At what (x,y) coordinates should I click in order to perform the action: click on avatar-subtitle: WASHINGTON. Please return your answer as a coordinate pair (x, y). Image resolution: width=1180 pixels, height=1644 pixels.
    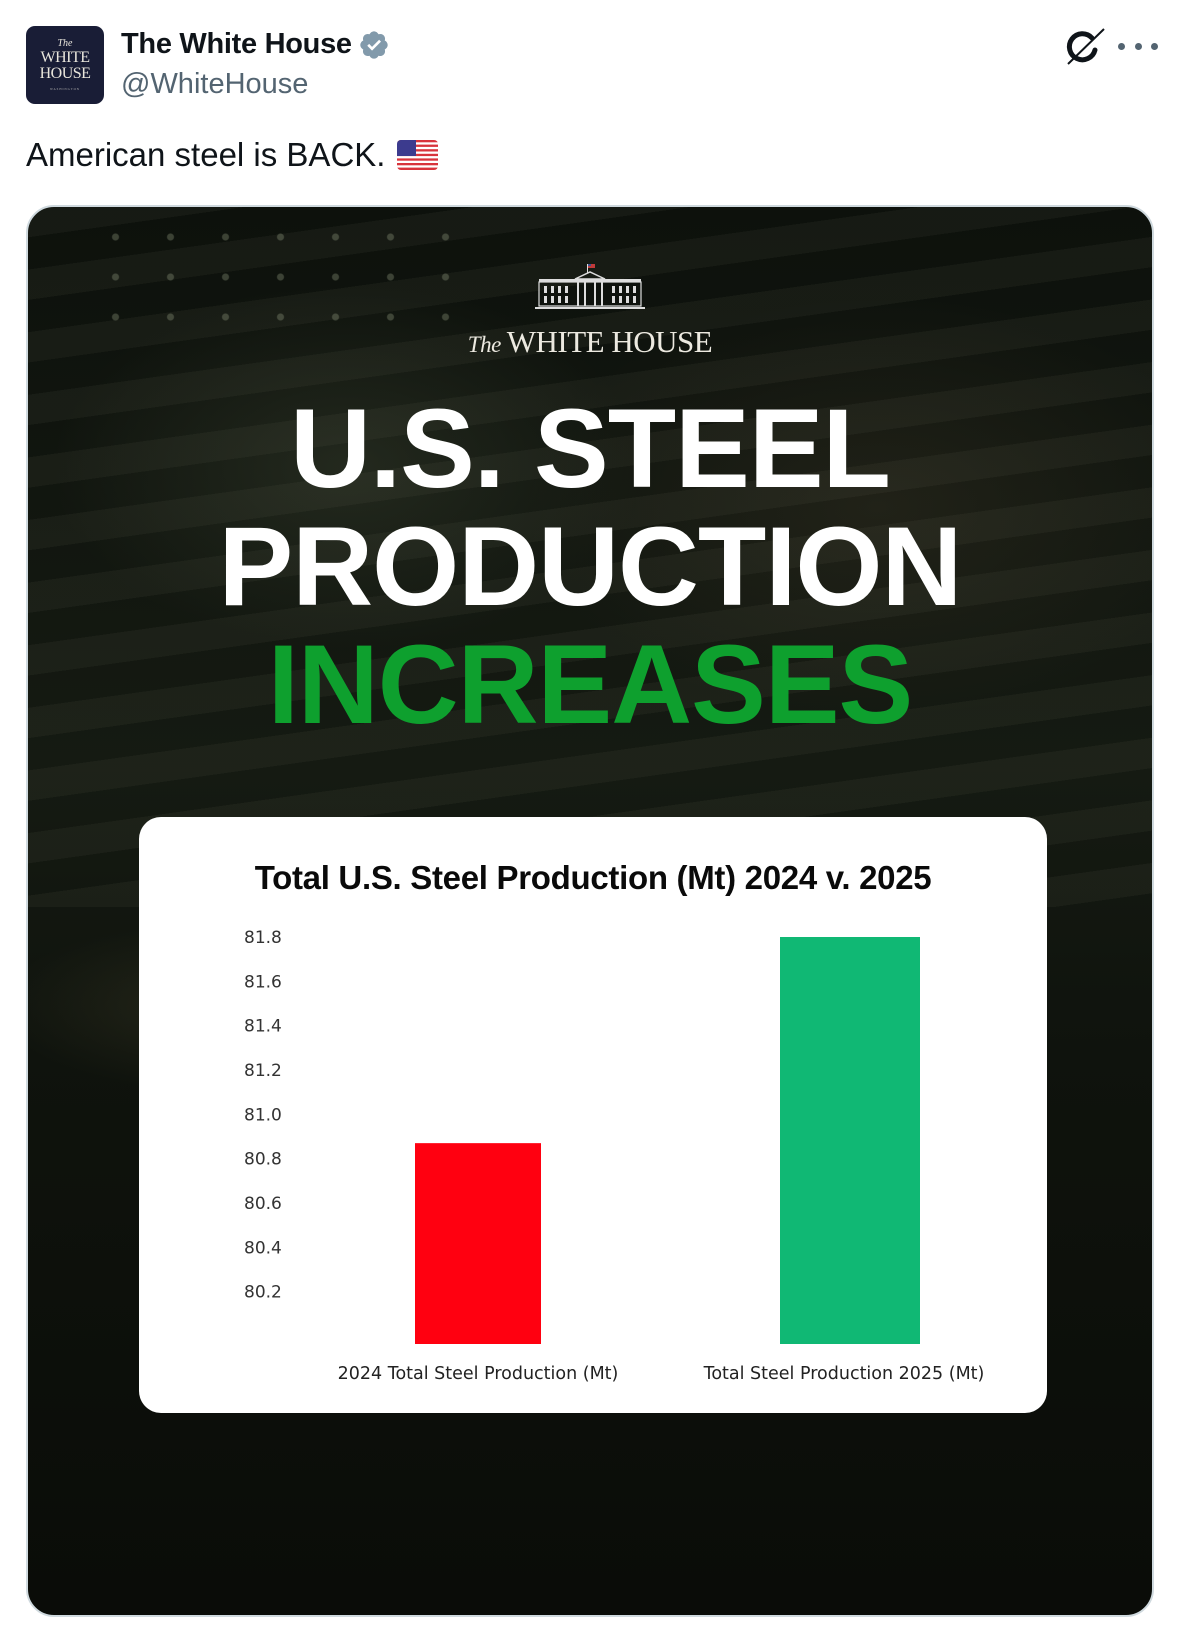
    Looking at the image, I should click on (65, 89).